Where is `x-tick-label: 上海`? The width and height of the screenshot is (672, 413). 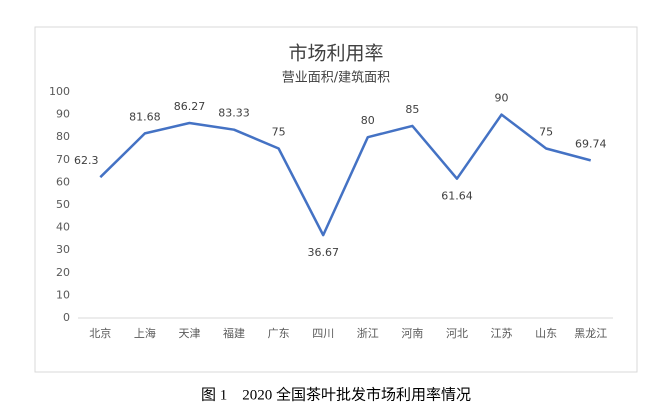
x-tick-label: 上海 is located at coordinates (145, 333).